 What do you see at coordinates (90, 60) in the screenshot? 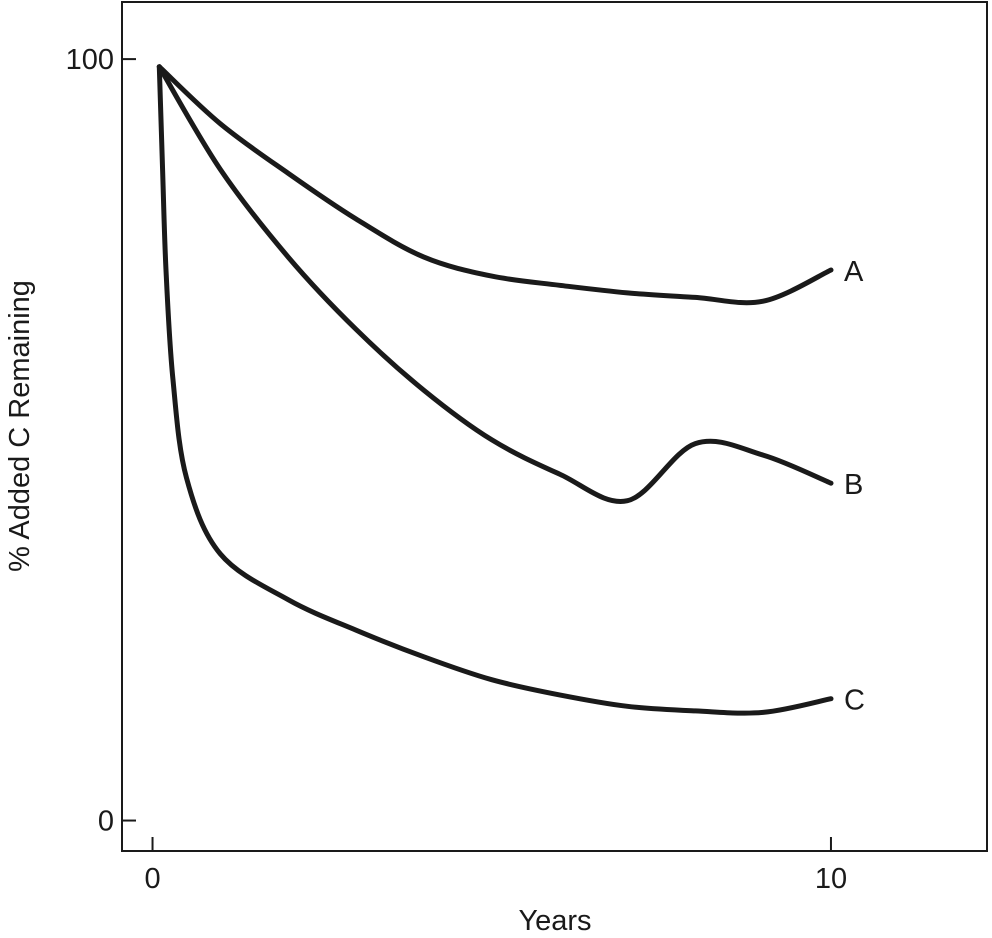
I see `y-tick-label-100: 100` at bounding box center [90, 60].